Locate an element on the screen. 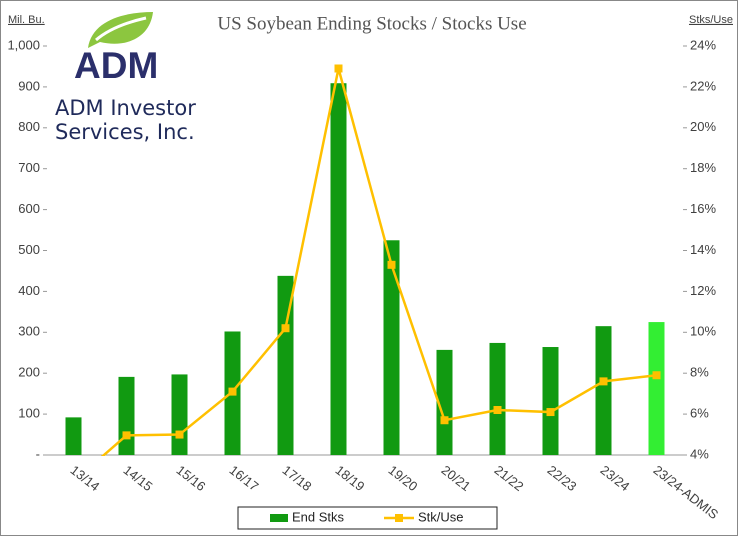 The height and width of the screenshot is (536, 738). y2-tick-label: 14% is located at coordinates (703, 249).